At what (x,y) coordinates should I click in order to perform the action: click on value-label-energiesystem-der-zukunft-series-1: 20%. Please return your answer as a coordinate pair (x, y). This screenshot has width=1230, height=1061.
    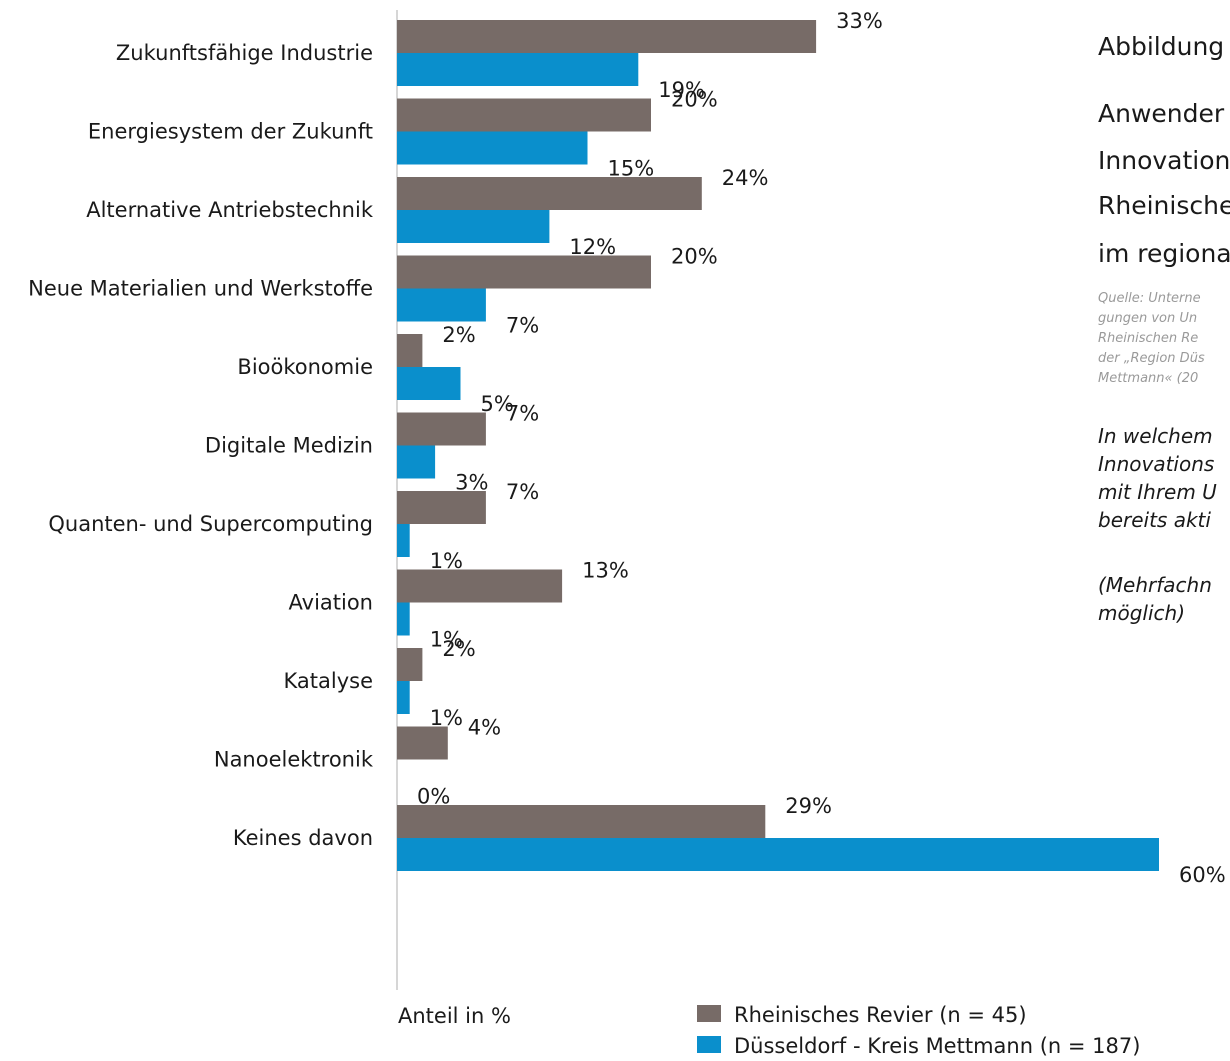
    Looking at the image, I should click on (694, 100).